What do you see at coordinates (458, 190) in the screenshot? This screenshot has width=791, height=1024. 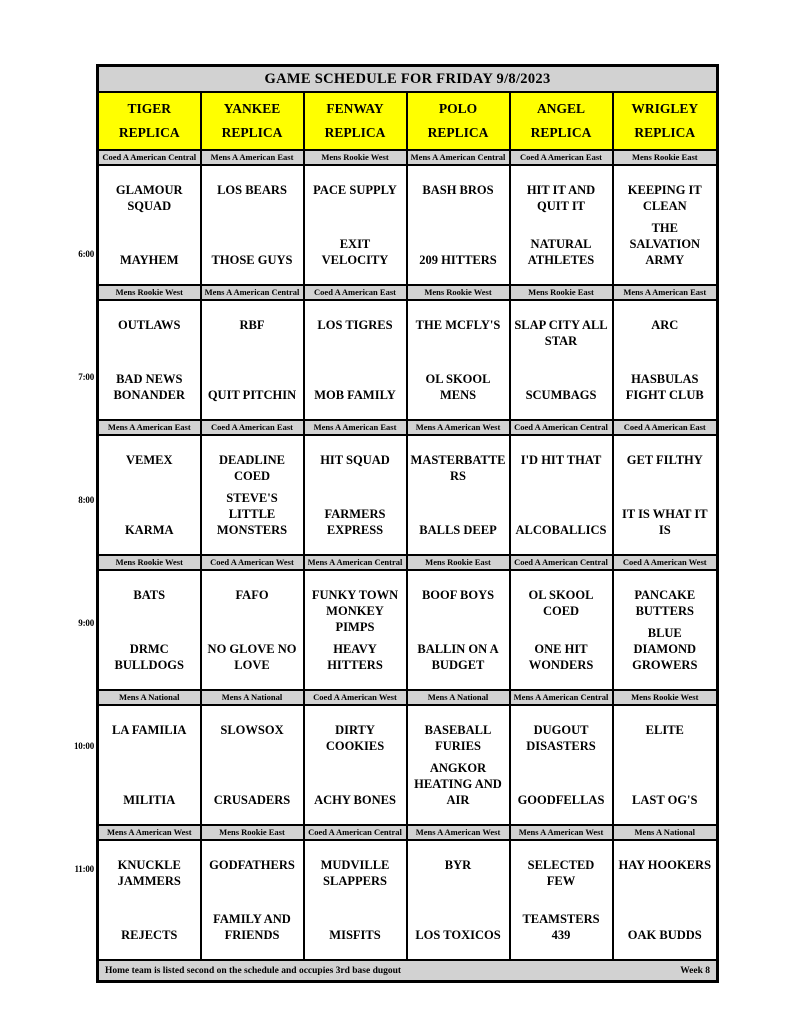 I see `away-team: BASH BROS` at bounding box center [458, 190].